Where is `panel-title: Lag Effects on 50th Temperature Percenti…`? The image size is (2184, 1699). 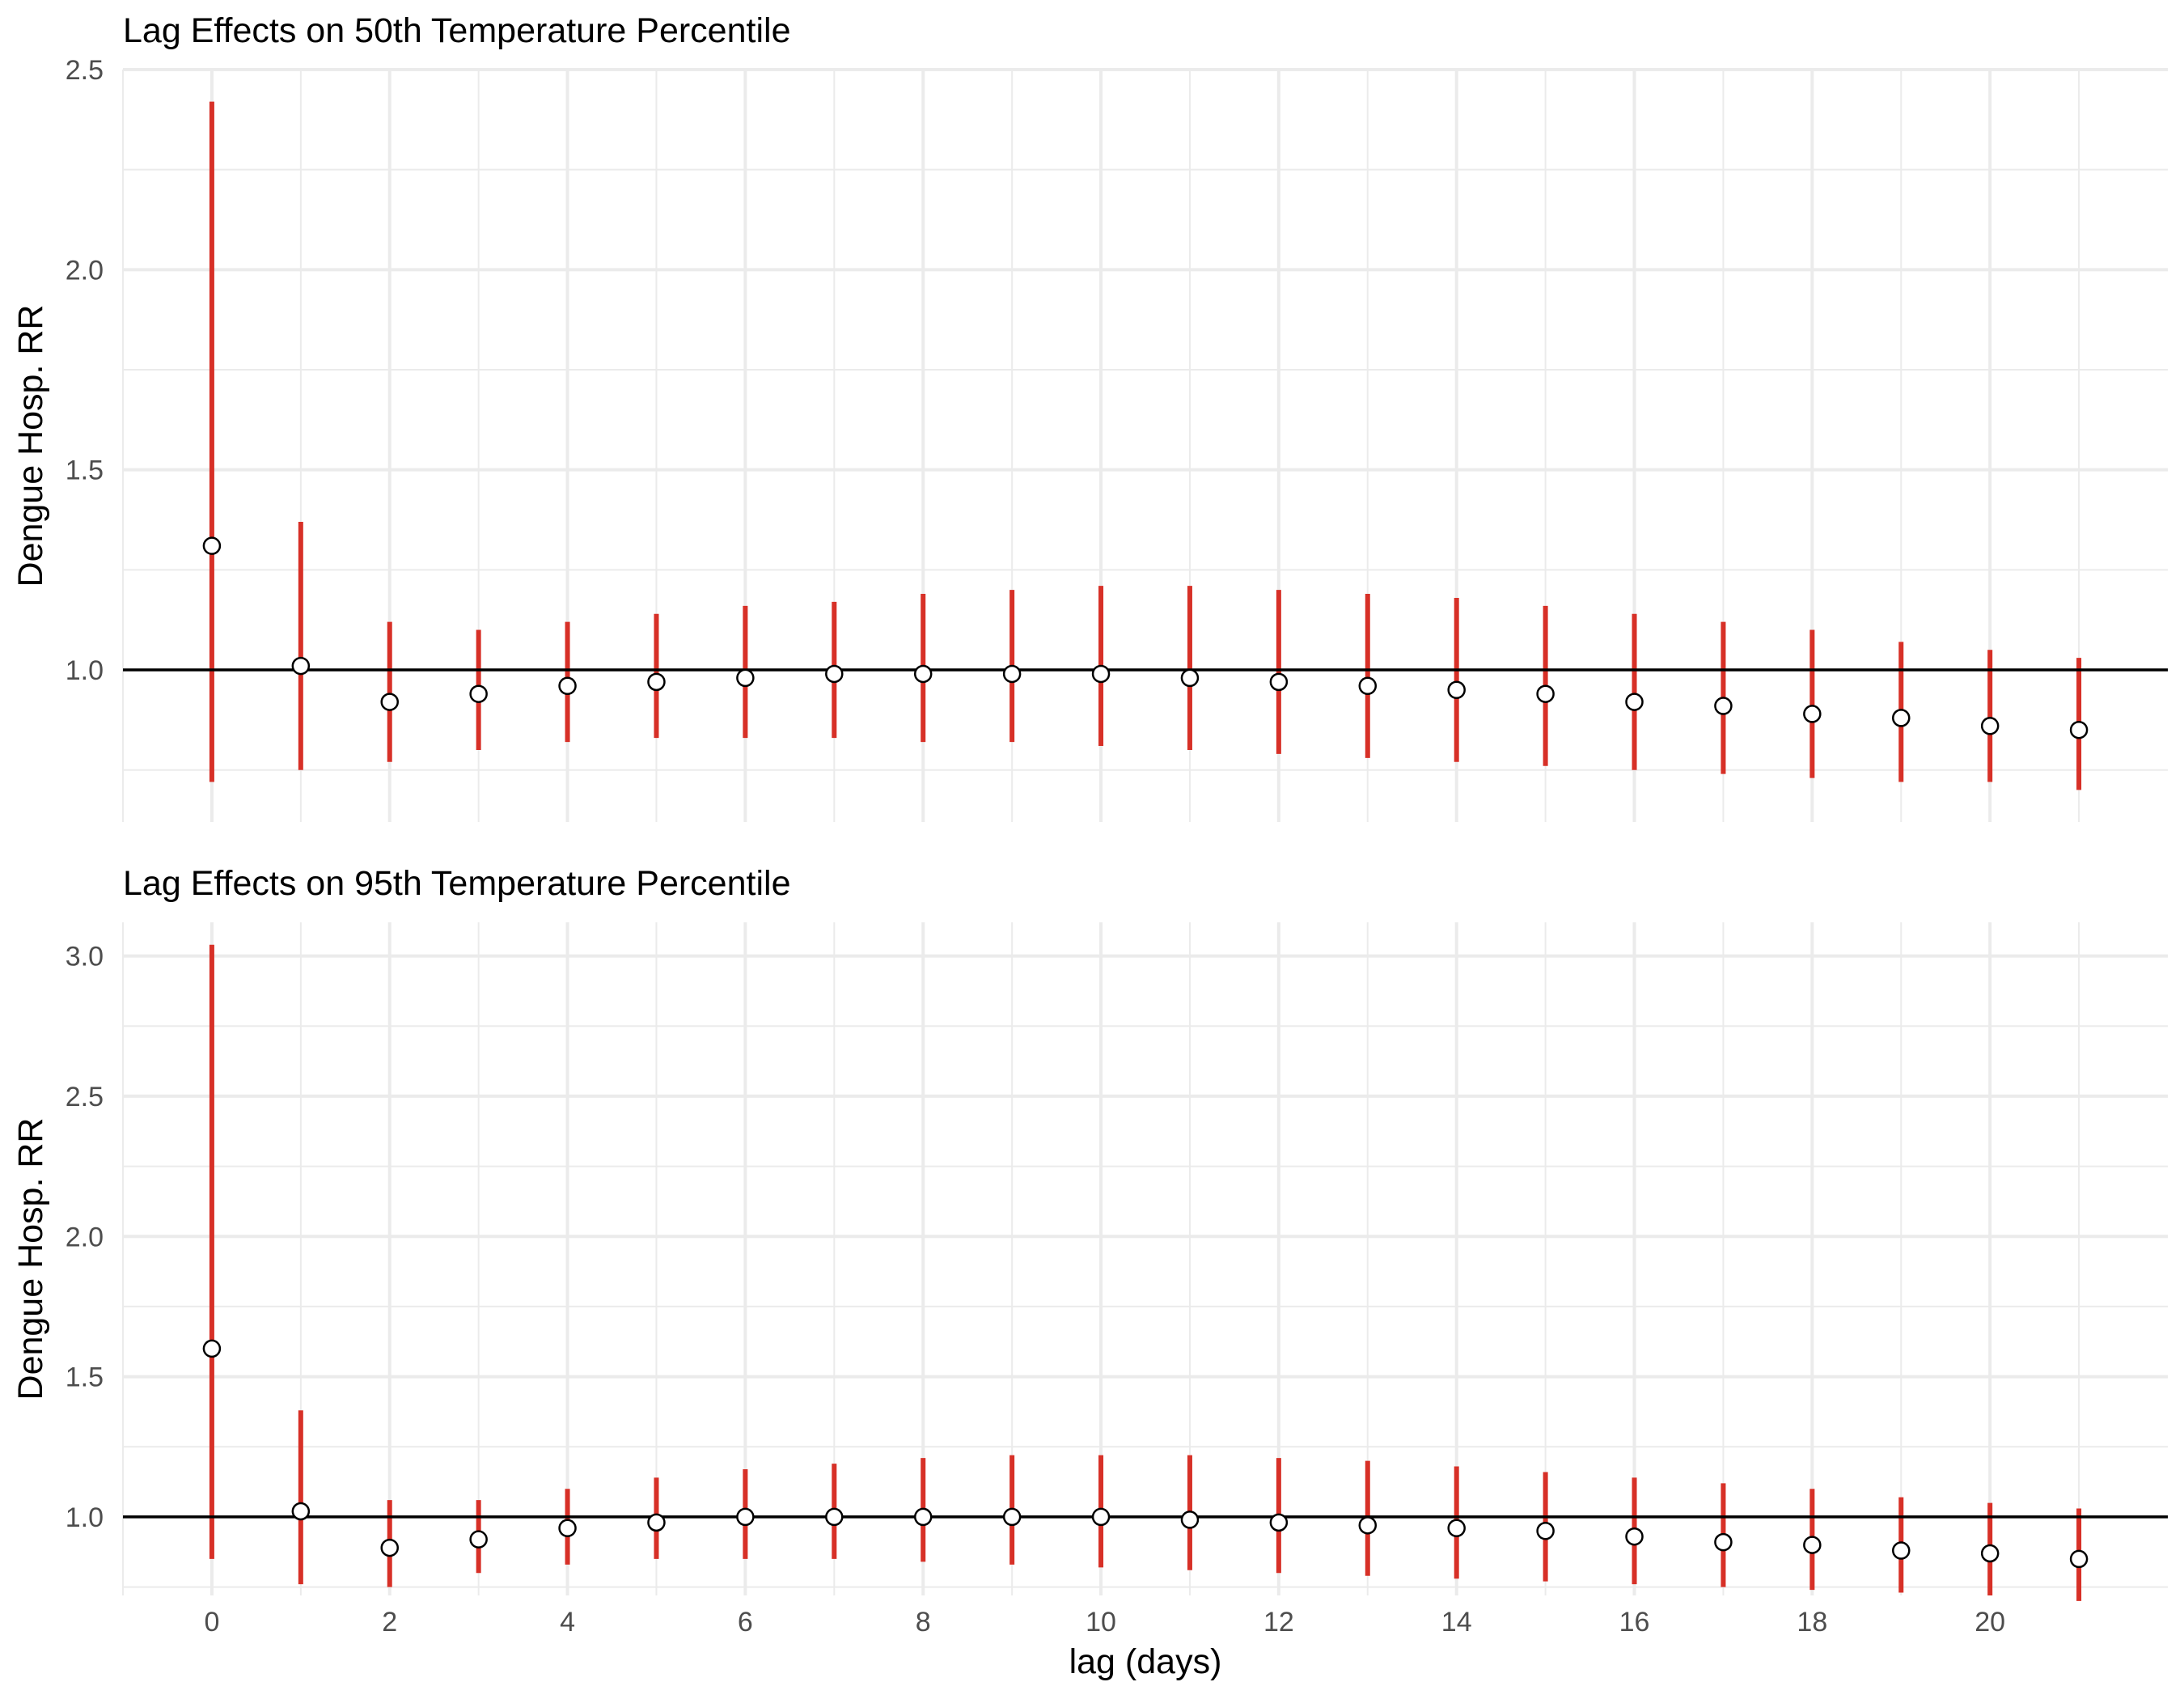 panel-title: Lag Effects on 50th Temperature Percenti… is located at coordinates (457, 30).